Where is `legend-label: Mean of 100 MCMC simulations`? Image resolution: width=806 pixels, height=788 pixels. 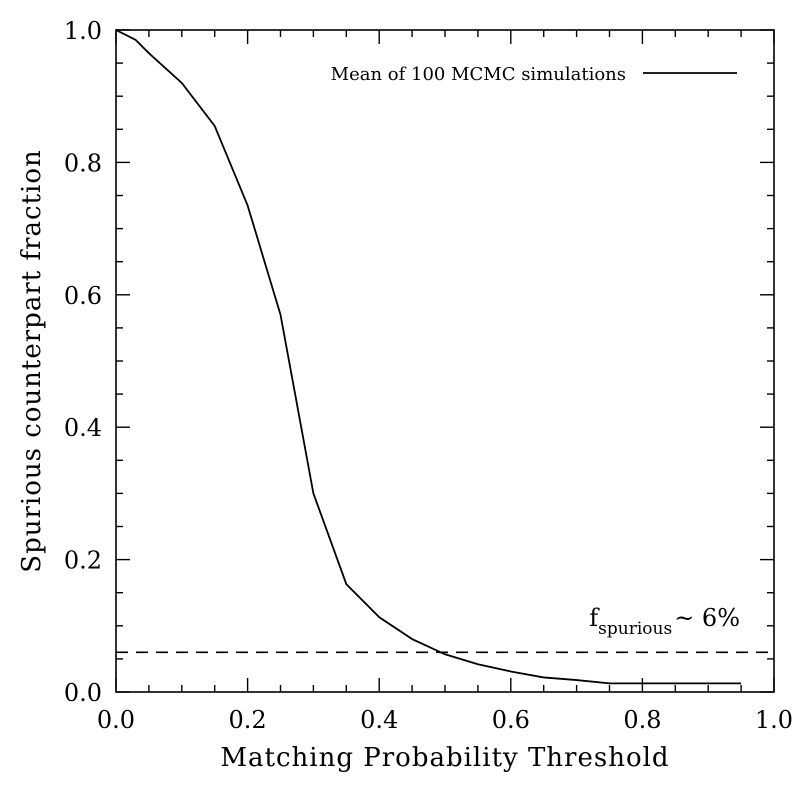 legend-label: Mean of 100 MCMC simulations is located at coordinates (478, 74).